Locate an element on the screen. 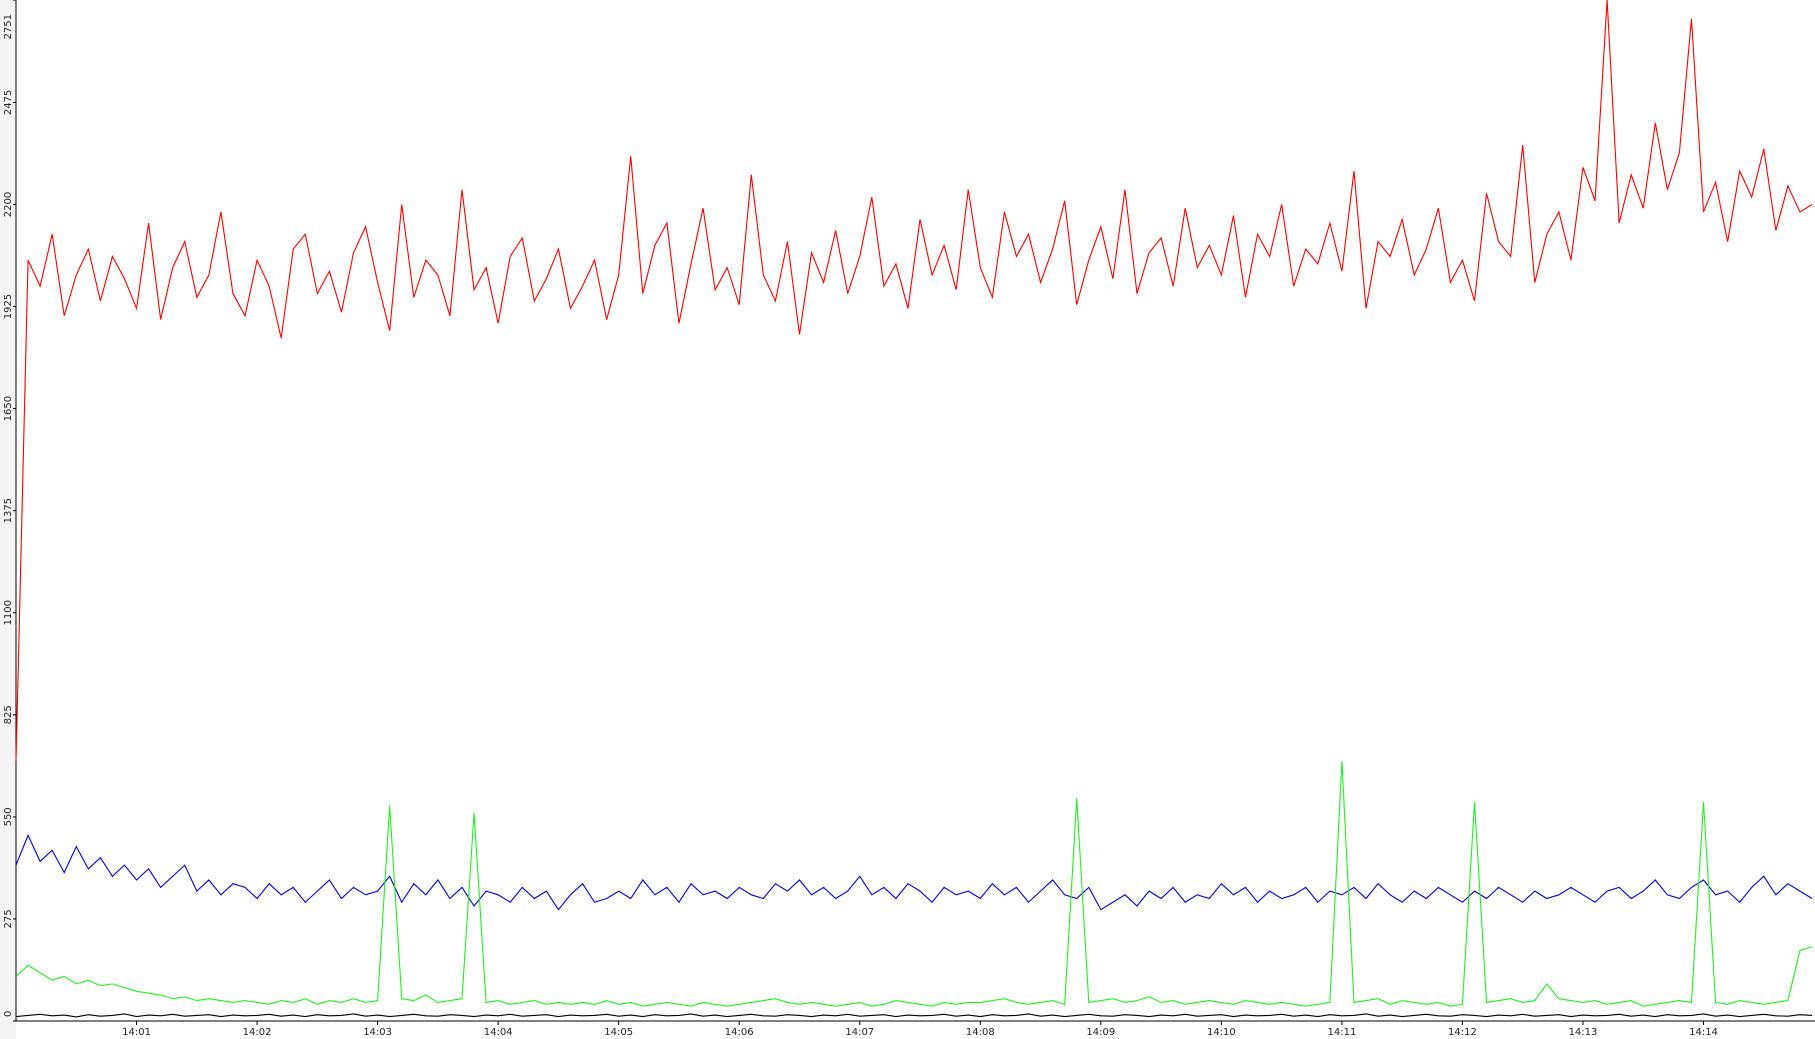  x-tick-label: 14:11 is located at coordinates (1341, 1032).